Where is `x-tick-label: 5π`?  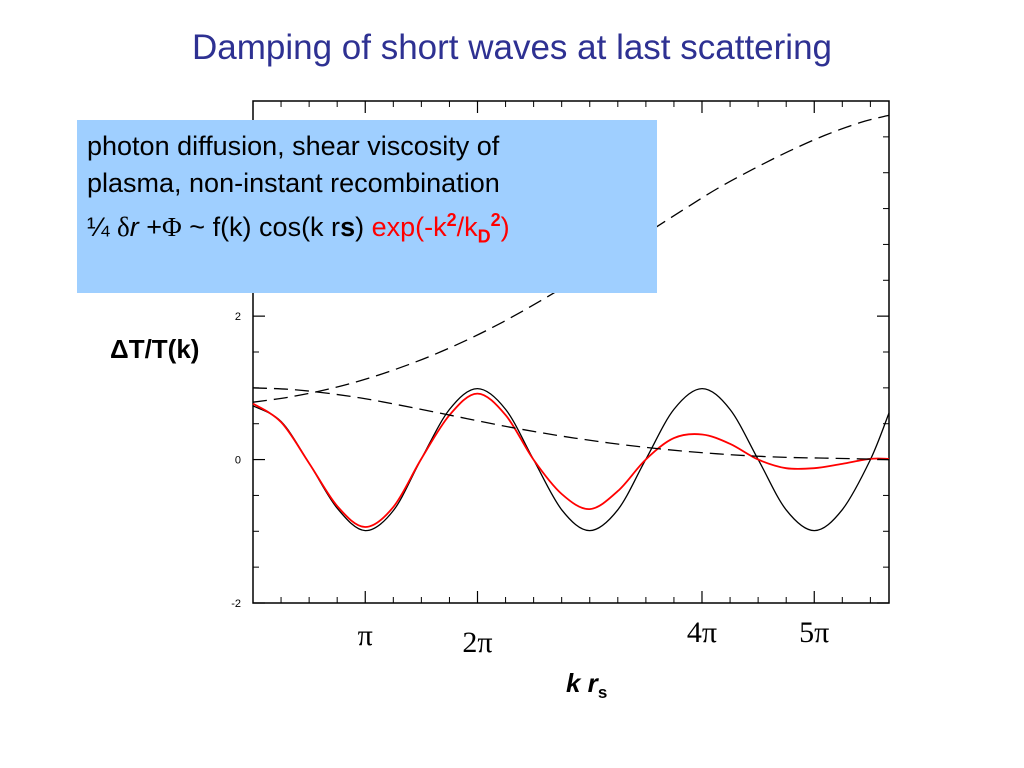 x-tick-label: 5π is located at coordinates (814, 632).